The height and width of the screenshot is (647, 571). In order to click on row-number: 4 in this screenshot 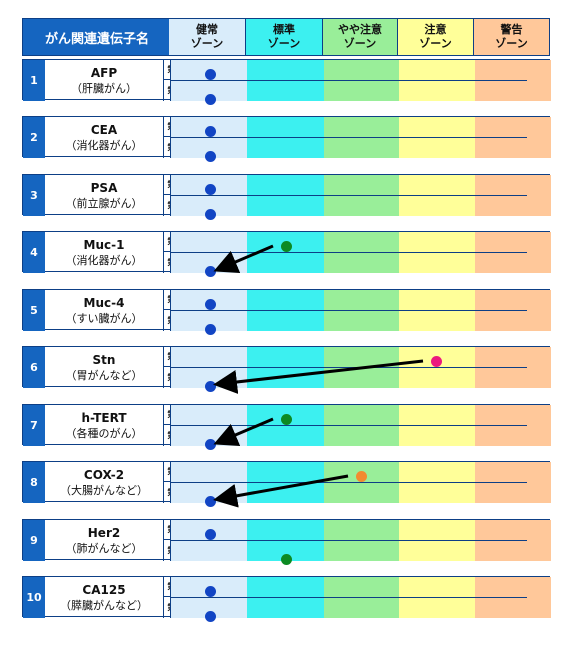, I will do `click(34, 252)`.